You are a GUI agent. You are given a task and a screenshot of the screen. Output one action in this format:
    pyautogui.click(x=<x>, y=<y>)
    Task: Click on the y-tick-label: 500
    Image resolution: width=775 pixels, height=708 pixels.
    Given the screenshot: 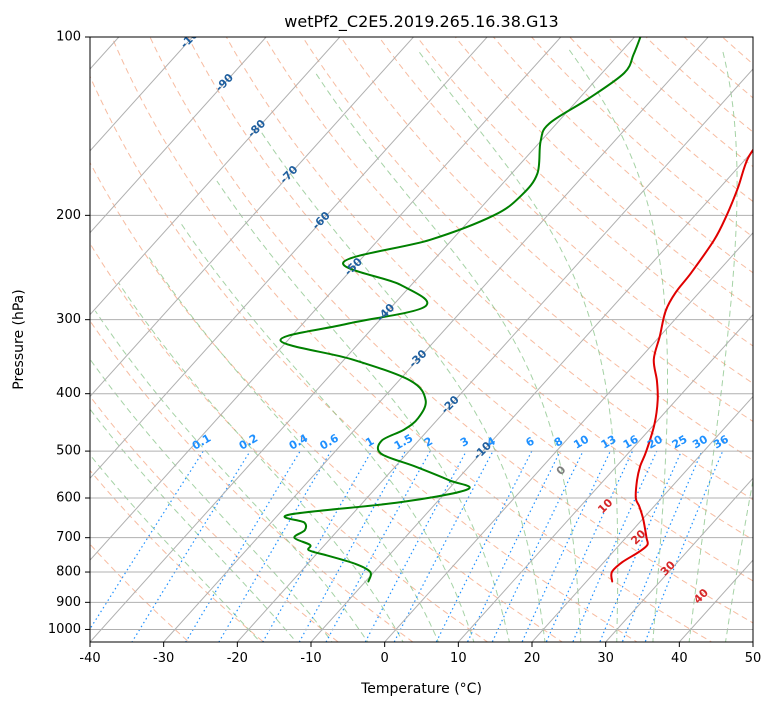 What is the action you would take?
    pyautogui.click(x=68, y=451)
    